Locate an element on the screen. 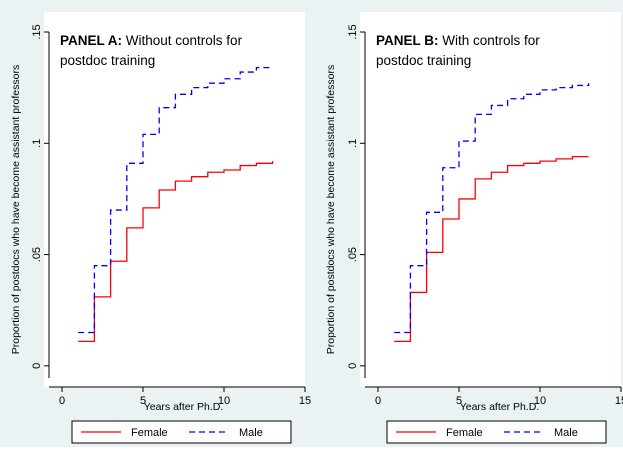 The width and height of the screenshot is (623, 452). panel-label: PANEL A: is located at coordinates (91, 40).